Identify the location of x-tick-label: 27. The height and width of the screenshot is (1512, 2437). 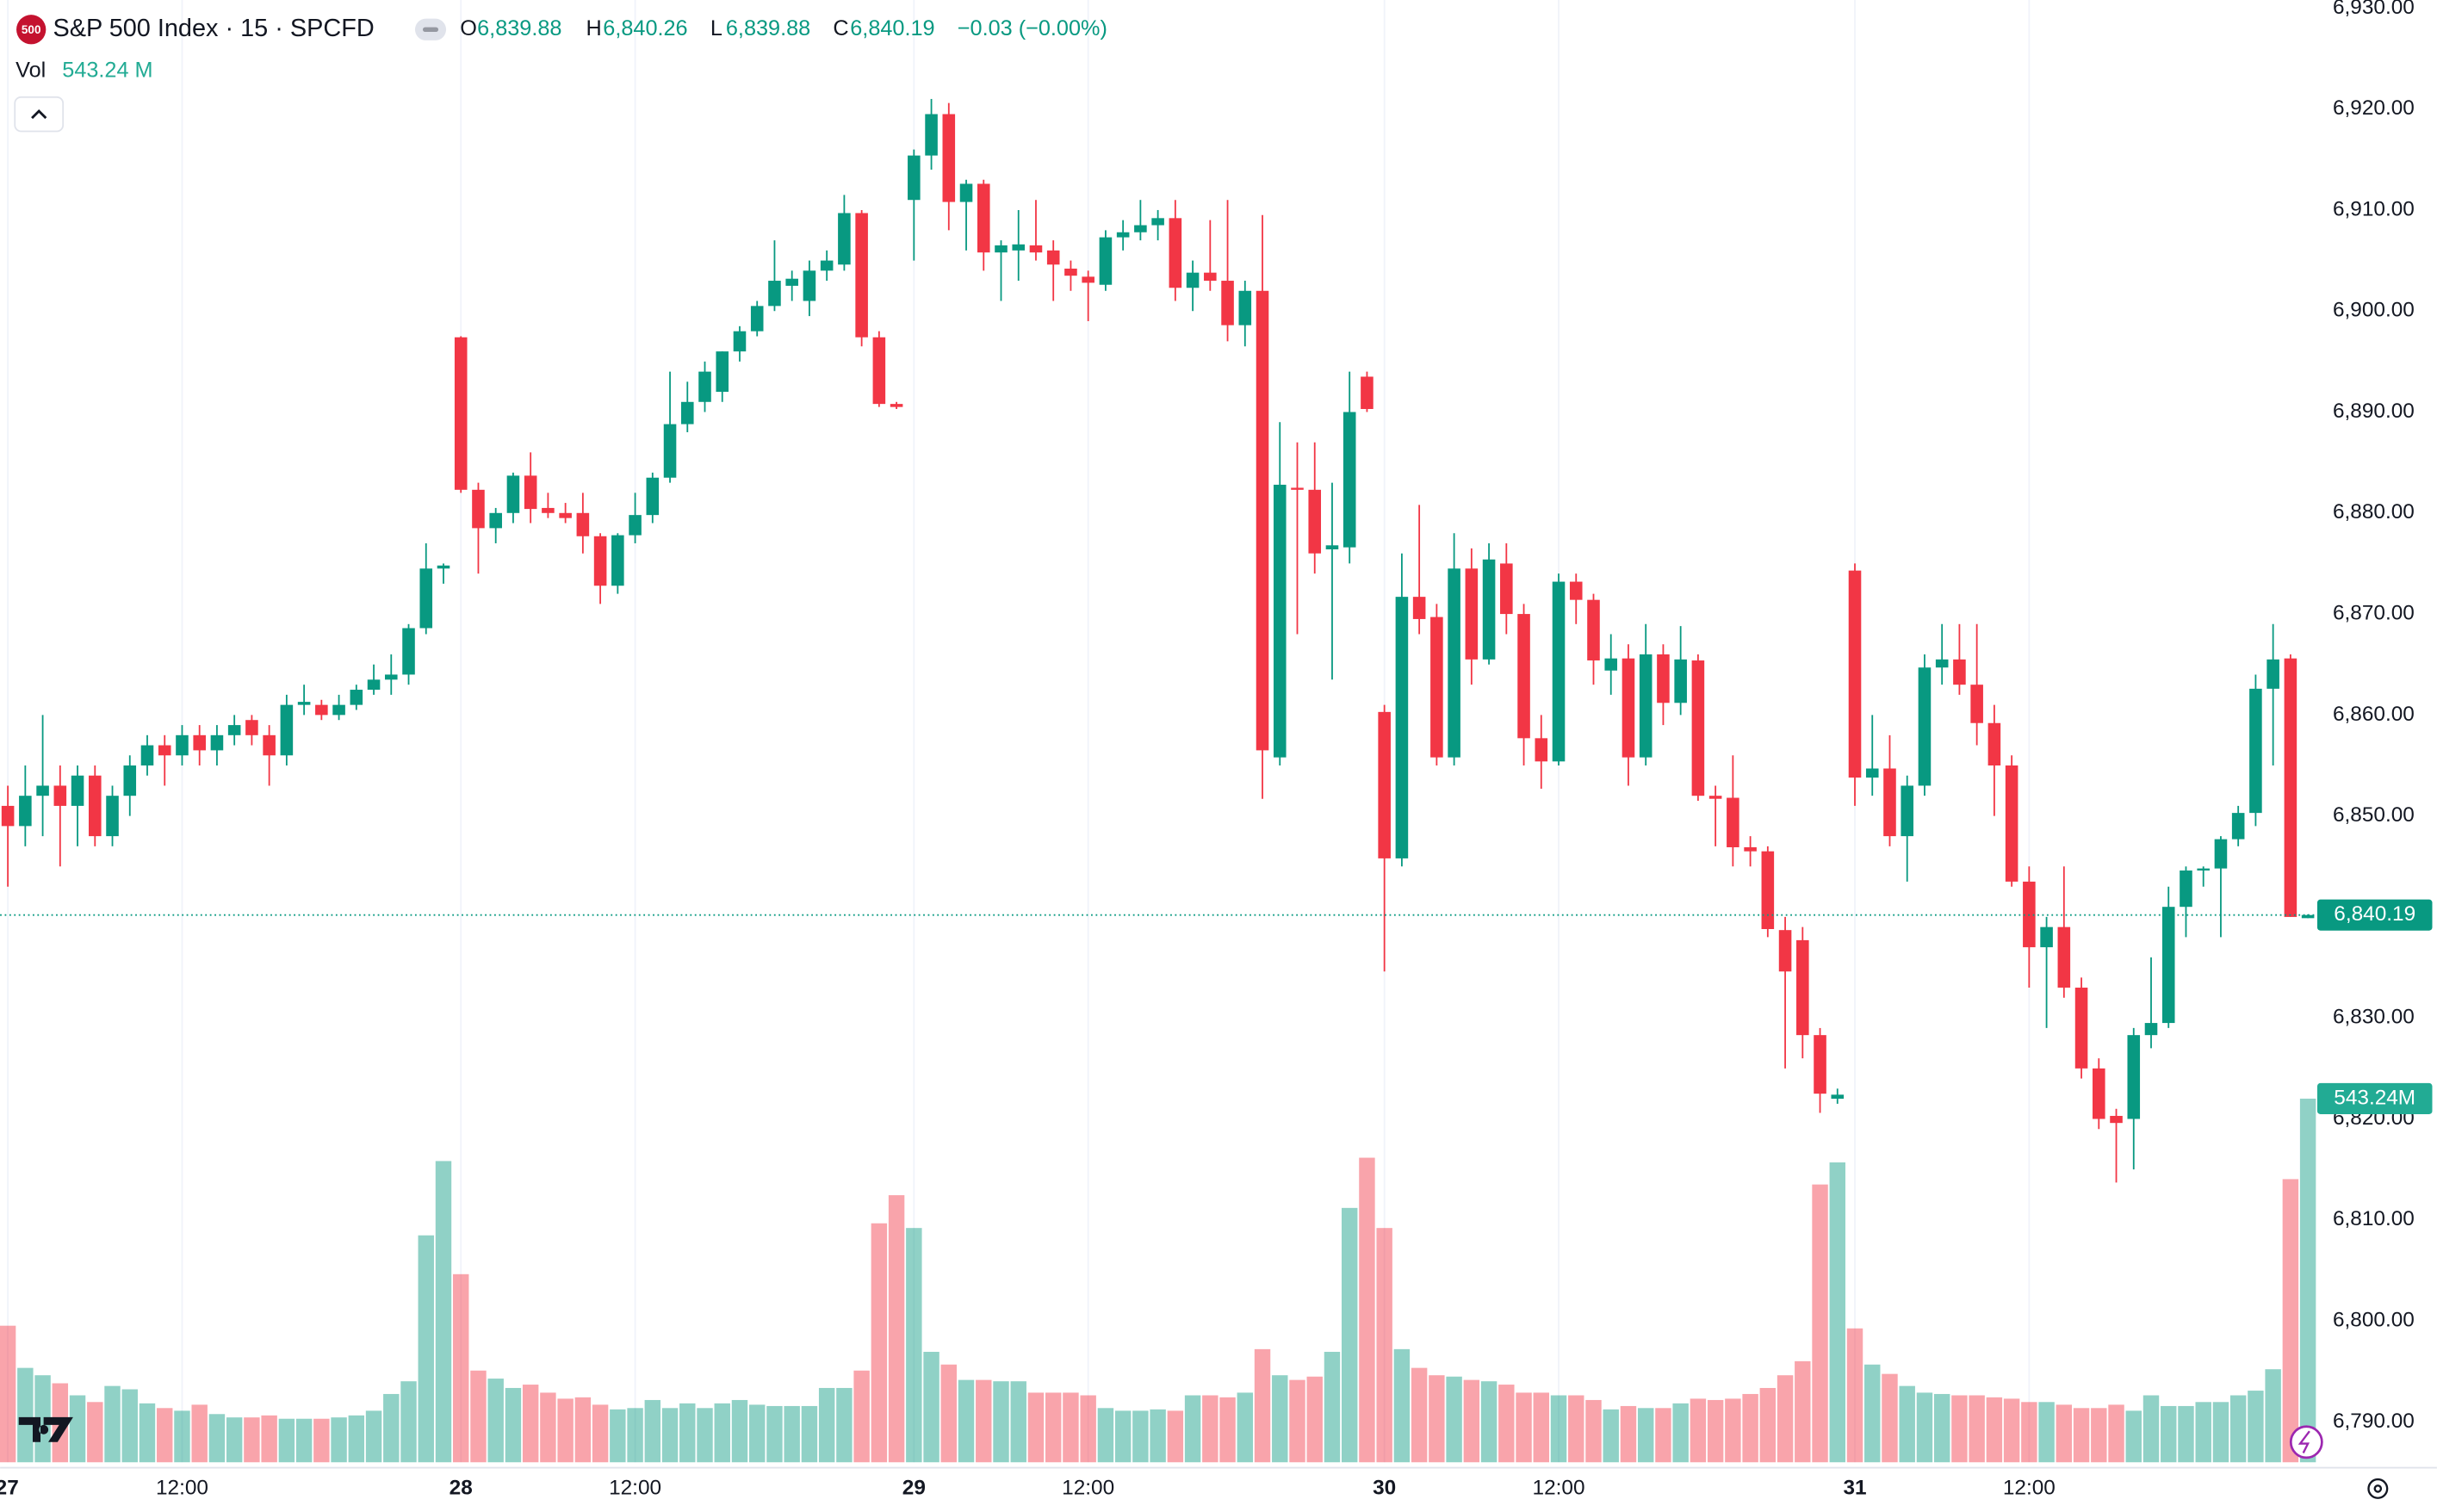
(9, 1487).